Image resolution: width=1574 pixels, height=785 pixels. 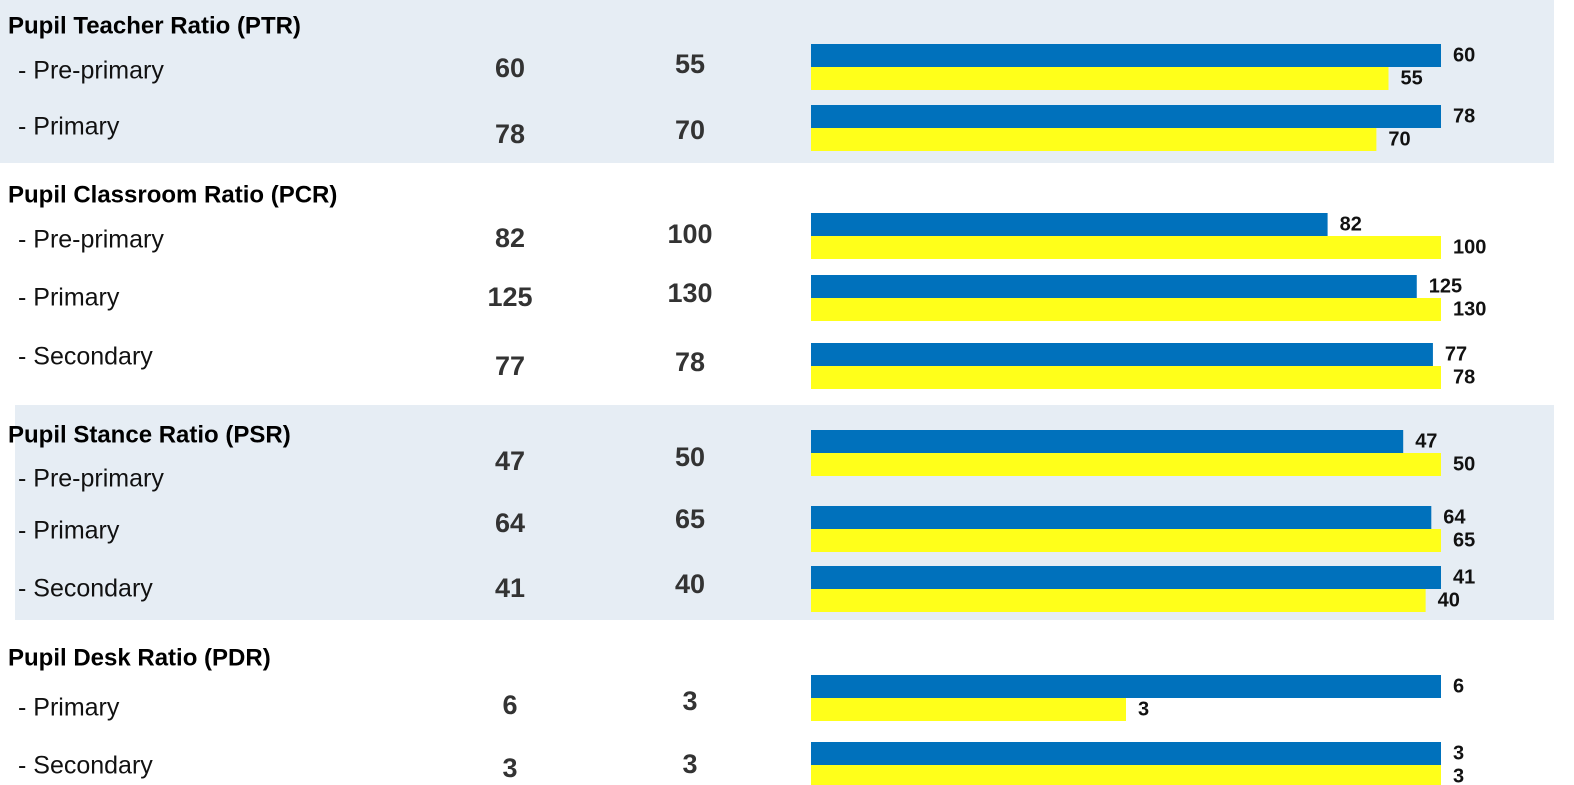 I want to click on value-cell: 47, so click(x=510, y=461).